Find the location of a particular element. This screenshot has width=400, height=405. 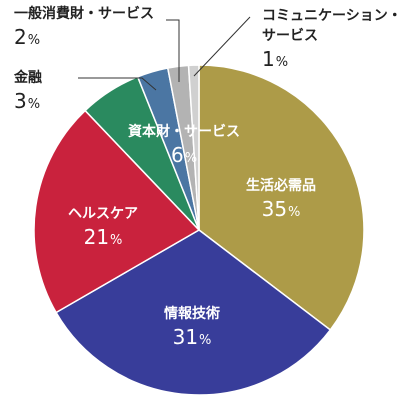

slice-label: 情報技術 31% is located at coordinates (192, 327).